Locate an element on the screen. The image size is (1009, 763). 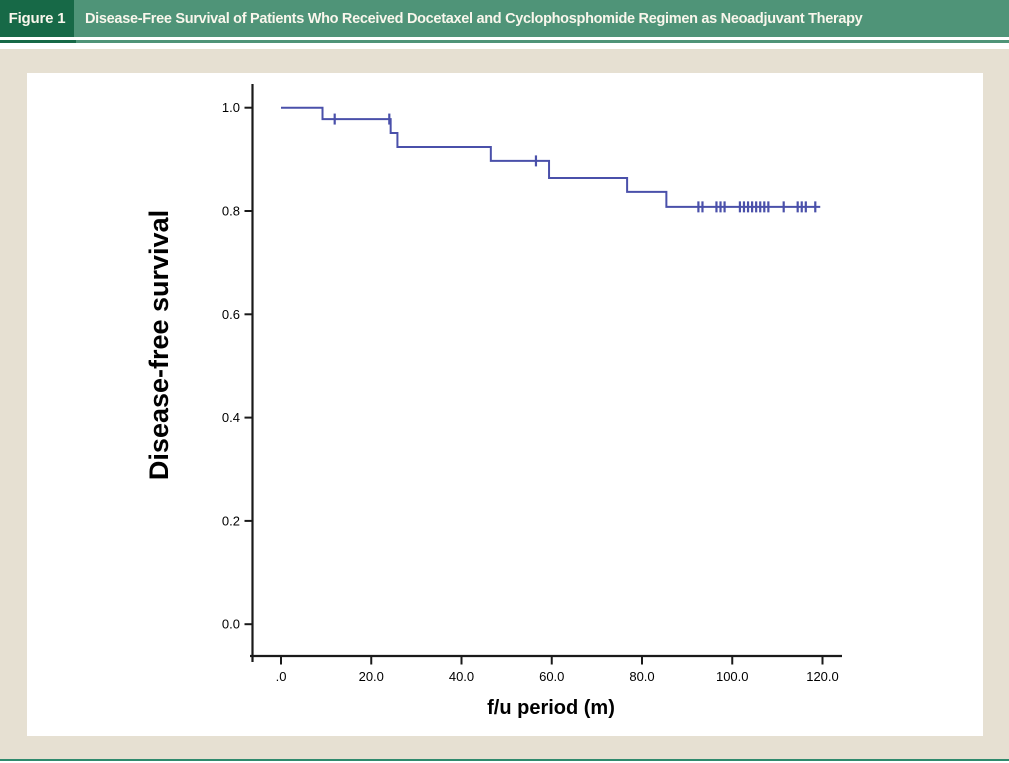
figure-number-badge: Figure 1 is located at coordinates (37, 18).